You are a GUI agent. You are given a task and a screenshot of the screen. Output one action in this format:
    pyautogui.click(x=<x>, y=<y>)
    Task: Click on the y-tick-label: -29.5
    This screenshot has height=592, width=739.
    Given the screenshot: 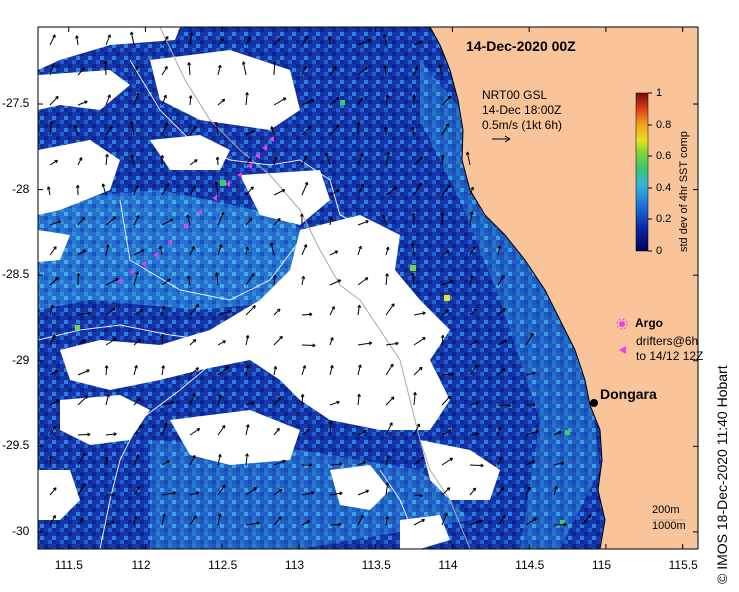 What is the action you would take?
    pyautogui.click(x=16, y=445)
    